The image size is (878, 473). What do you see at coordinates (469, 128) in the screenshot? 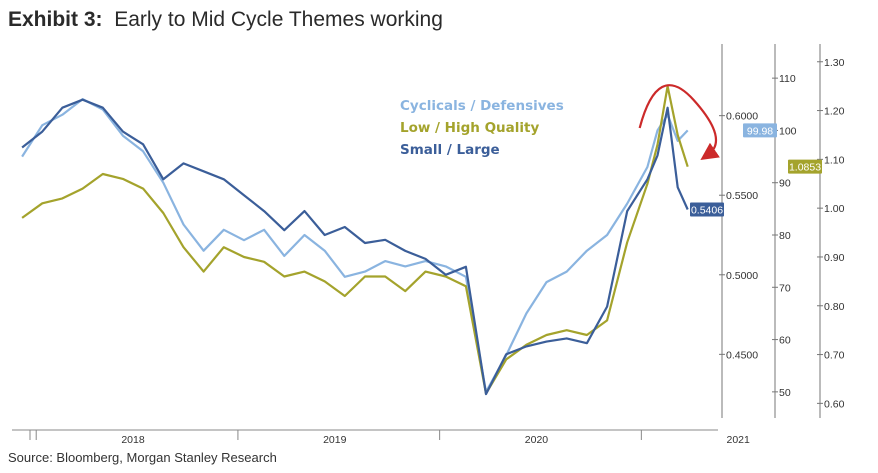
I see `legend-entry: Low / High Quality` at bounding box center [469, 128].